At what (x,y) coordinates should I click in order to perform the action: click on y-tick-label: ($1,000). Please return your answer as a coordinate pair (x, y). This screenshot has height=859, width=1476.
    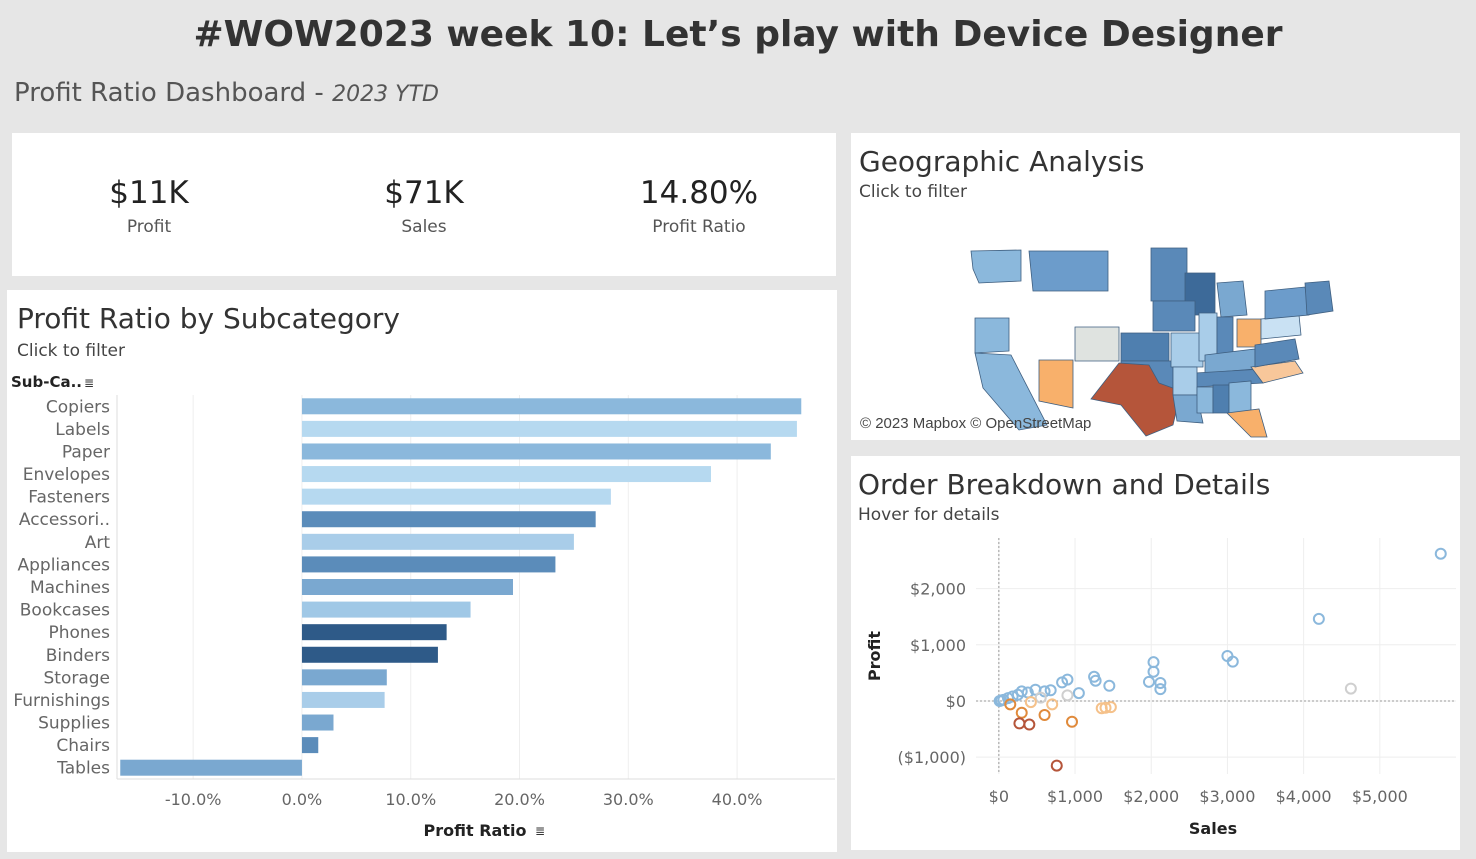
    Looking at the image, I should click on (932, 757).